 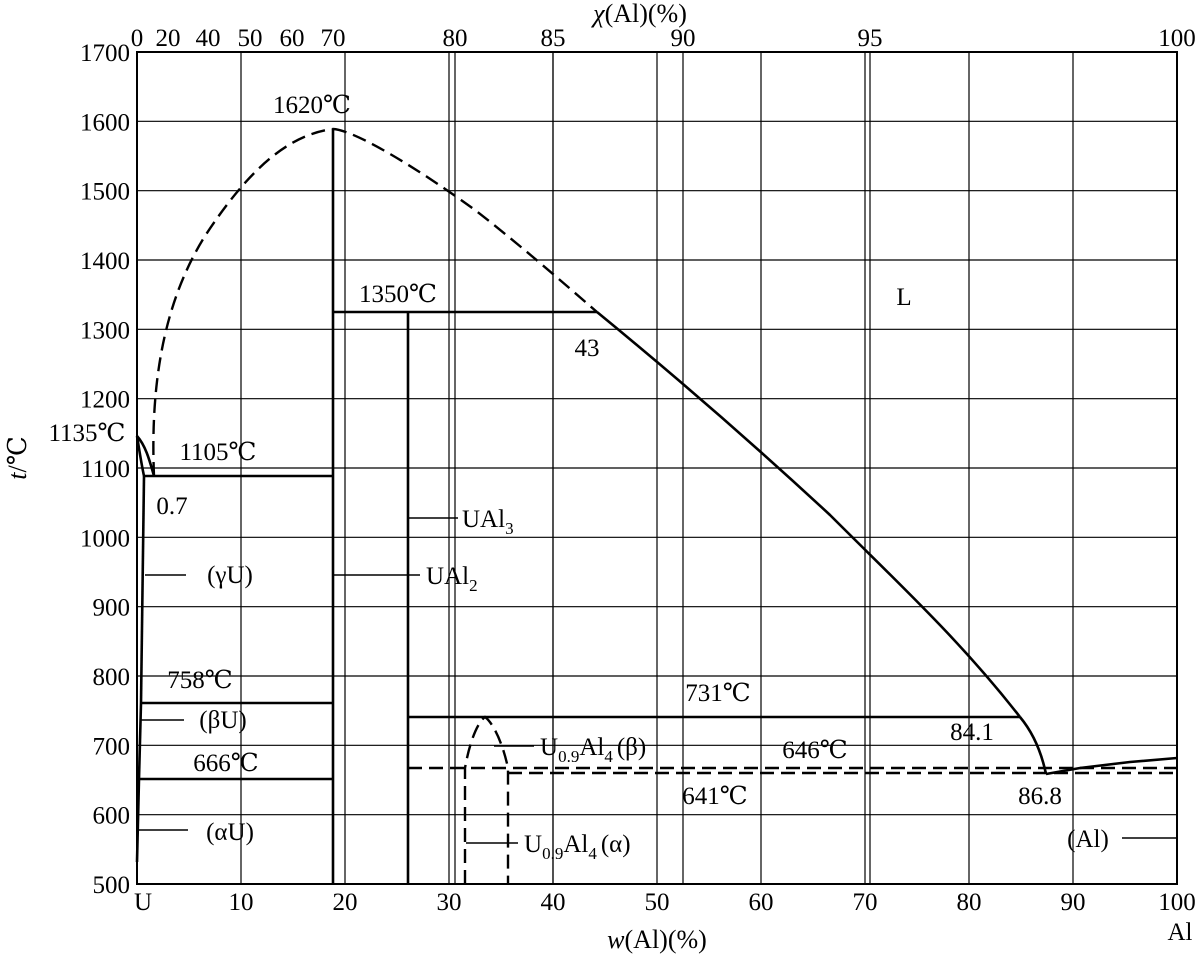 I want to click on alpha-u-solvus, so click(x=138, y=820).